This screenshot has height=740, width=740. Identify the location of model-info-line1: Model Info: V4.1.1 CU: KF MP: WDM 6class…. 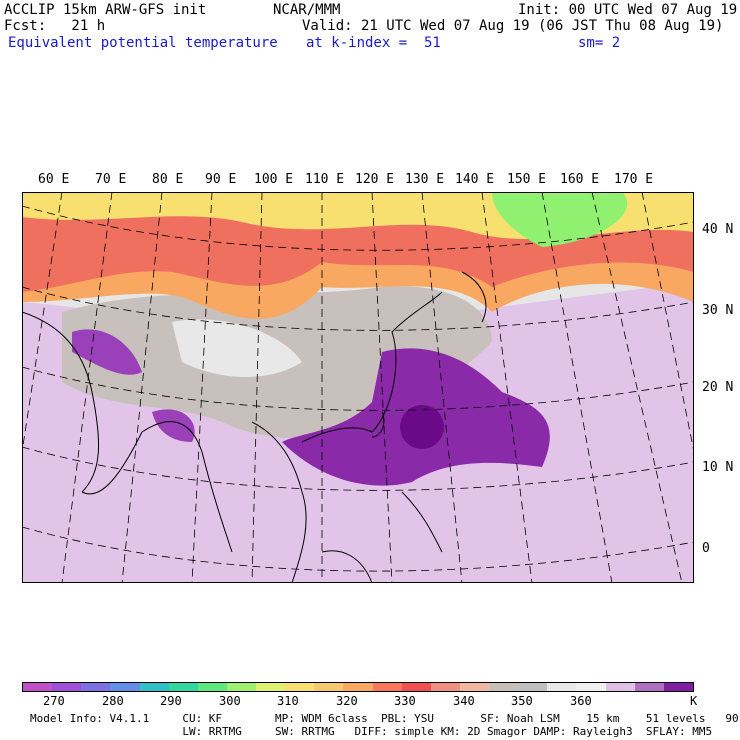
(385, 718).